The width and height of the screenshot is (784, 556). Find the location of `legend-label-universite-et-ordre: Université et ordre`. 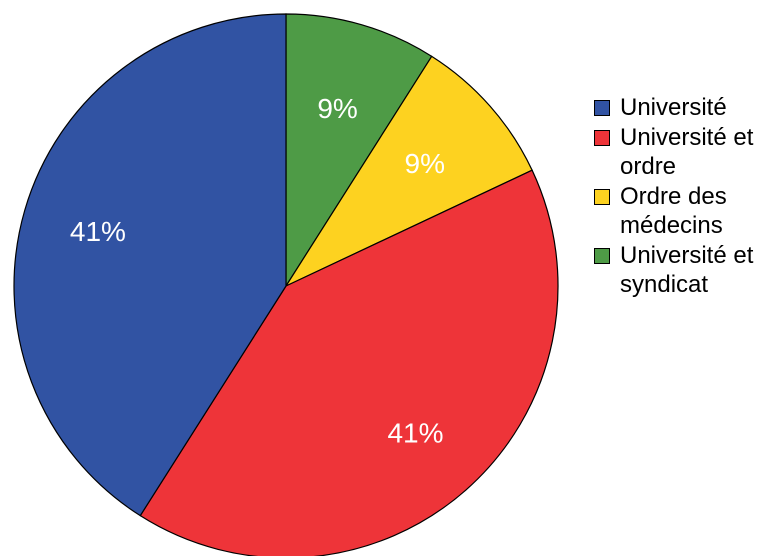

legend-label-universite-et-ordre: Université et ordre is located at coordinates (700, 152).